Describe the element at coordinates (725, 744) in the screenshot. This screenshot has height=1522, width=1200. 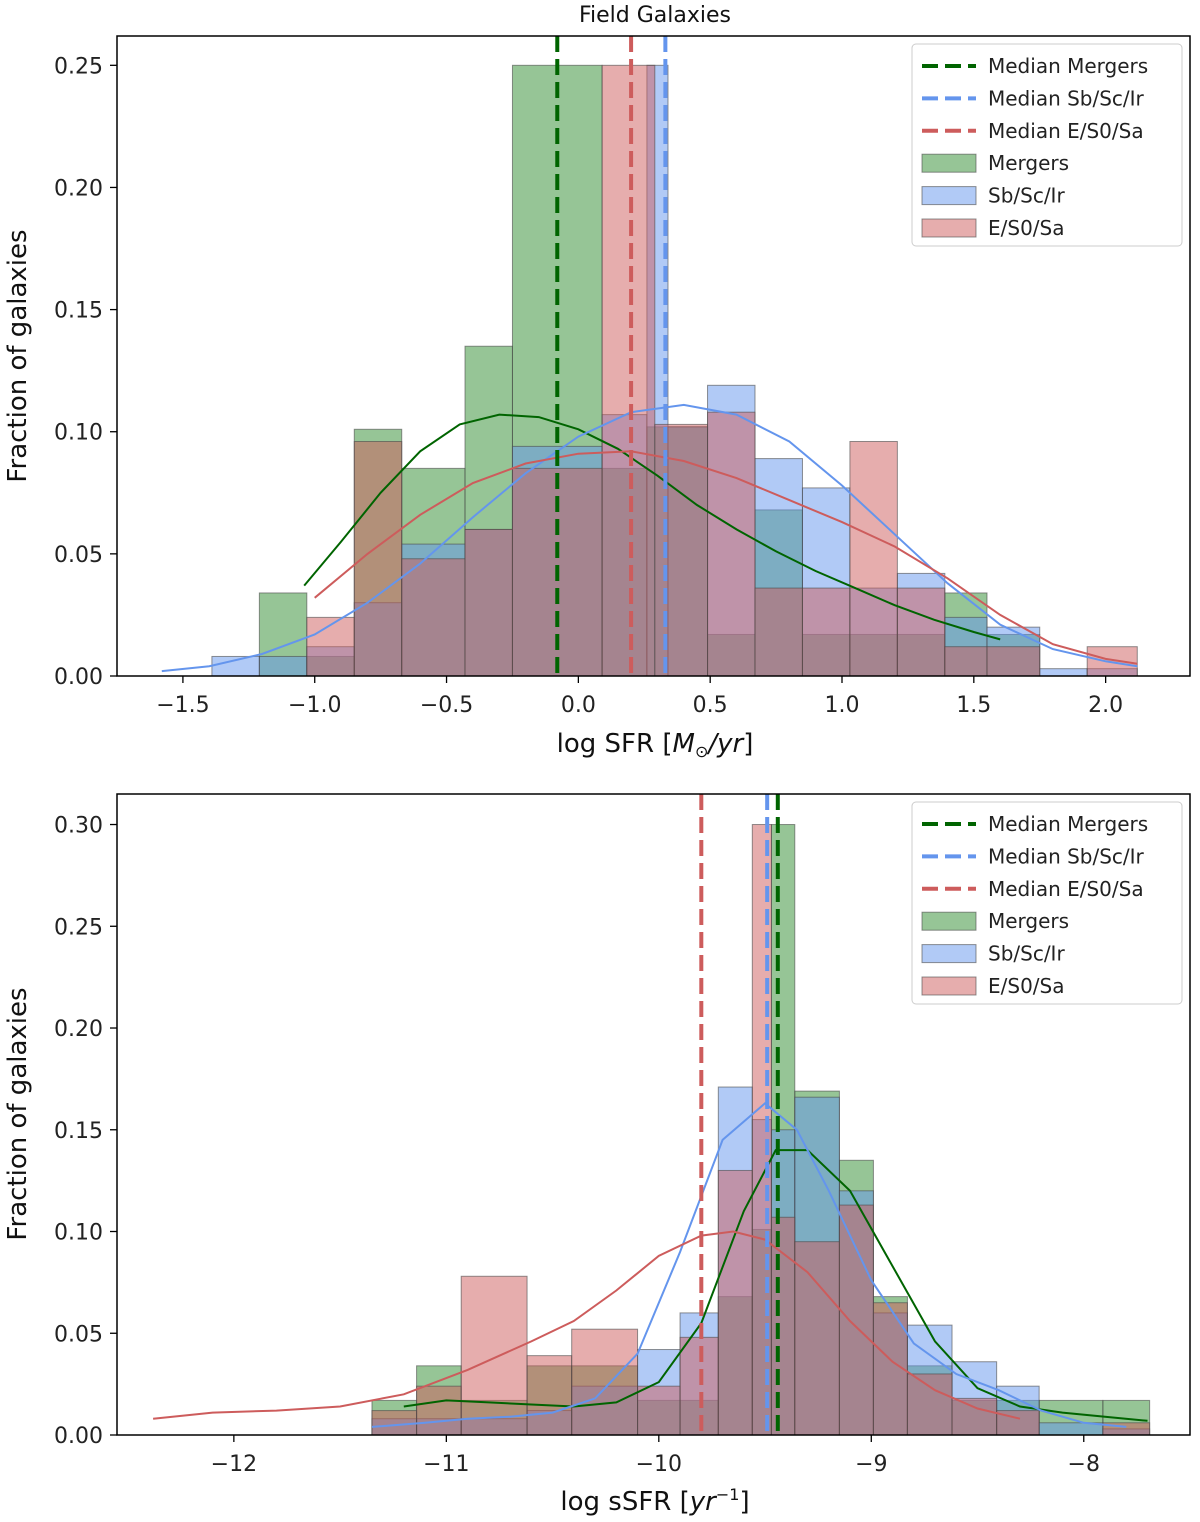
I see `sfr-unit-rest: /yr` at that location.